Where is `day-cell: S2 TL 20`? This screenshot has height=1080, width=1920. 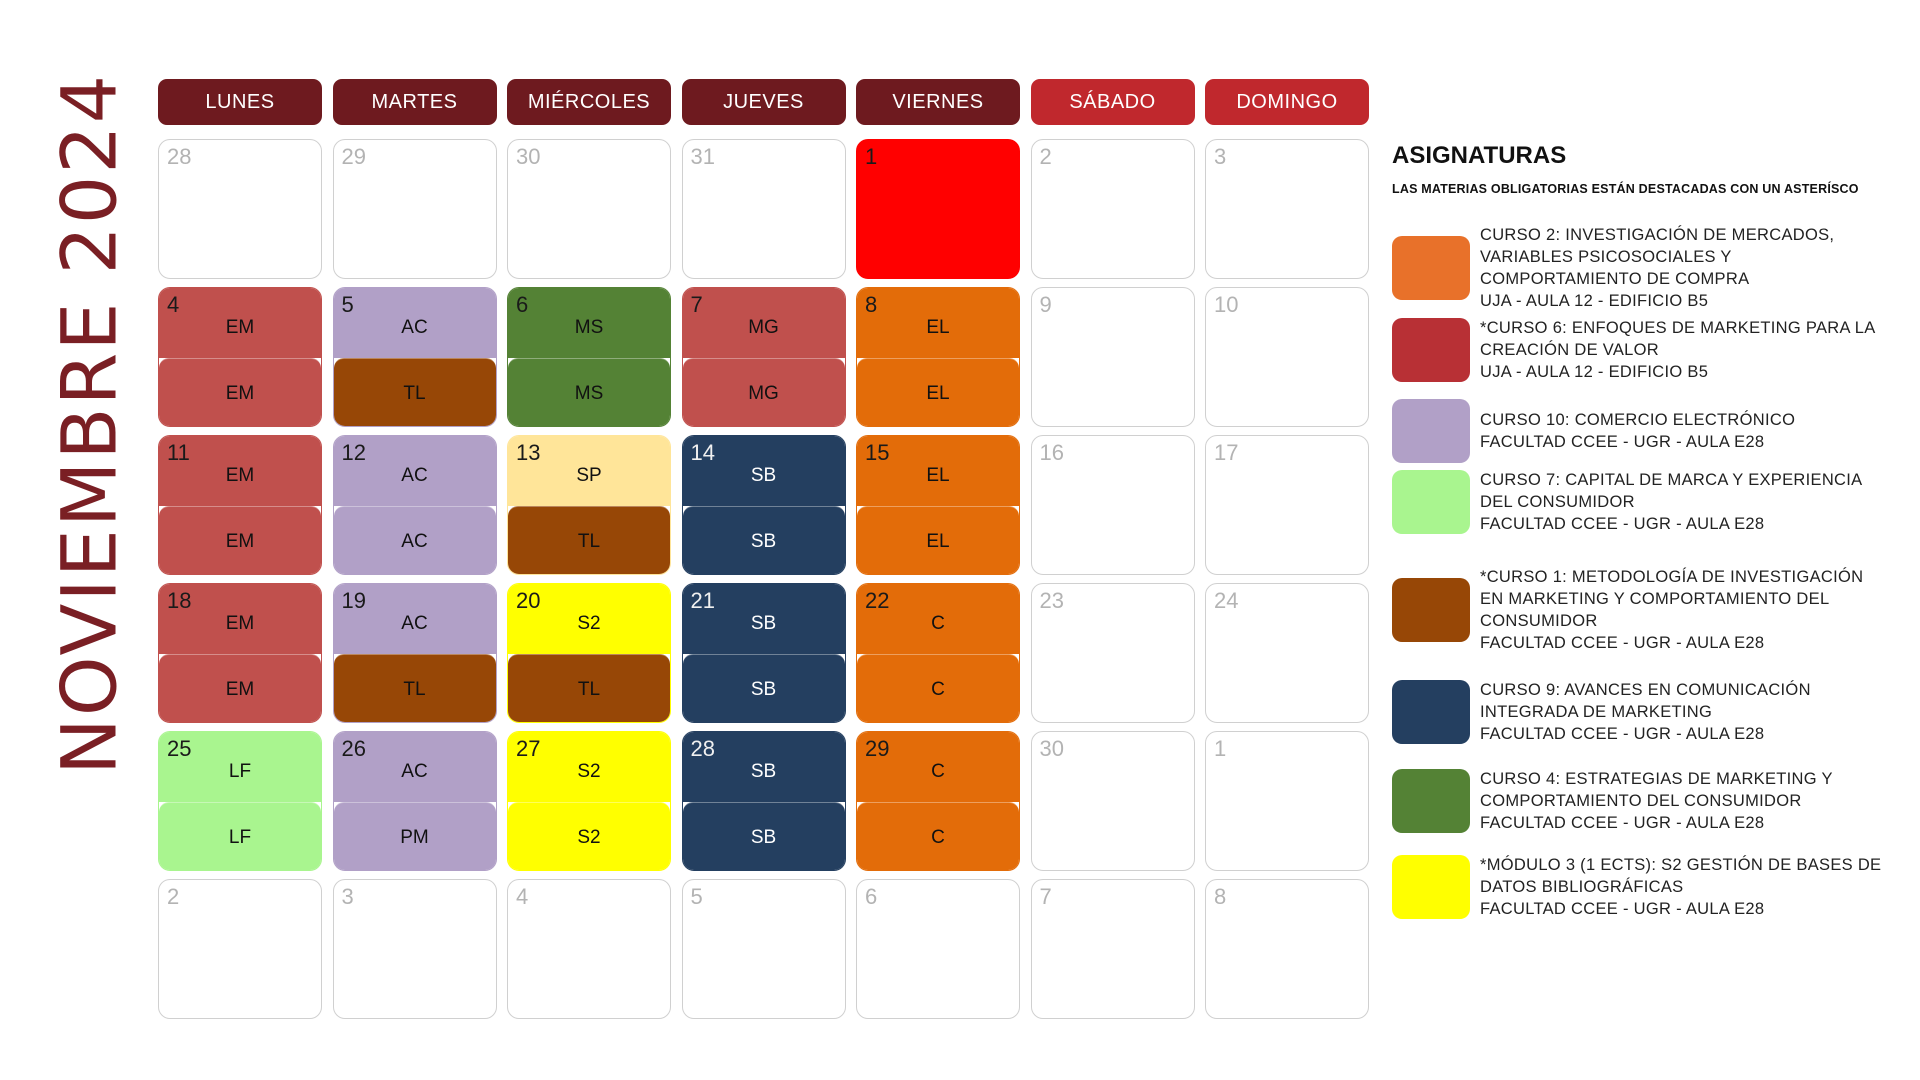 day-cell: S2 TL 20 is located at coordinates (589, 653).